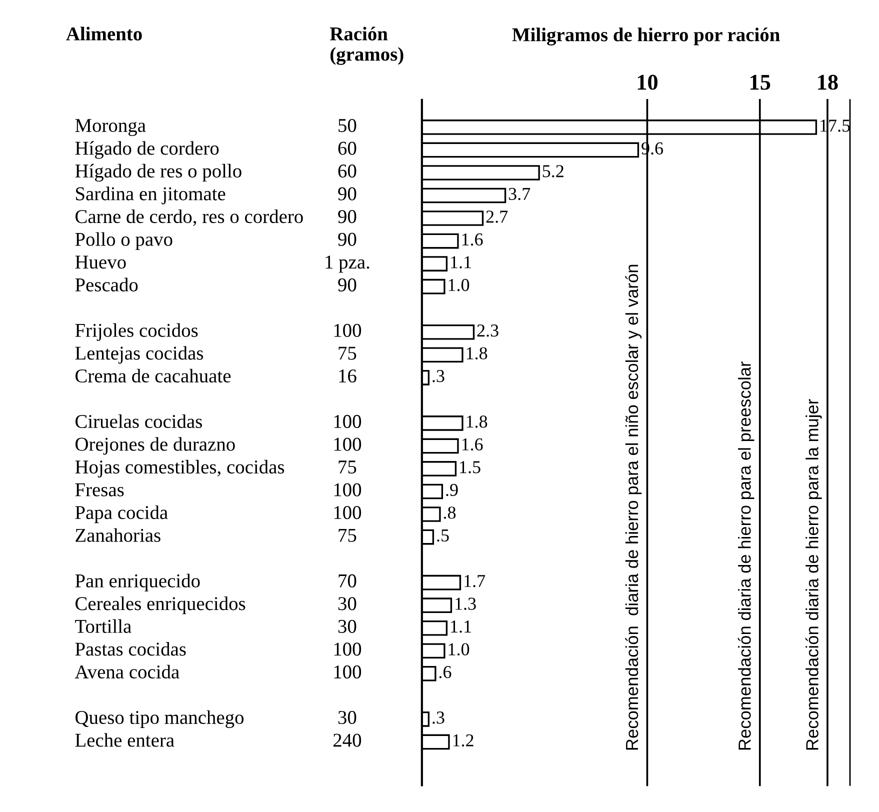 The height and width of the screenshot is (812, 879). Describe the element at coordinates (136, 332) in the screenshot. I see `y-tick-label: Frijoles cocidos` at that location.